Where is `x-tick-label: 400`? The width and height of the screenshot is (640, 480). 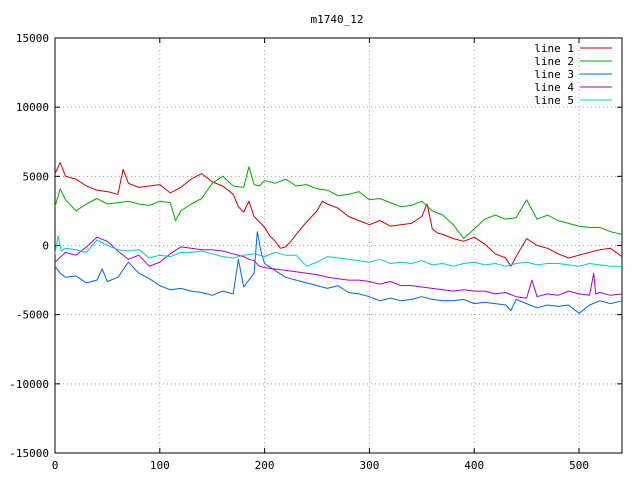 x-tick-label: 400 is located at coordinates (474, 465).